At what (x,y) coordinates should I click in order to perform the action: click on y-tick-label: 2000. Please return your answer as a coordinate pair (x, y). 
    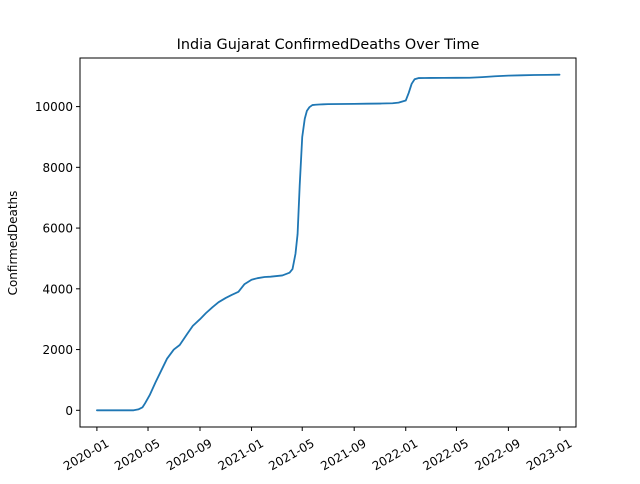
    Looking at the image, I should click on (57, 350).